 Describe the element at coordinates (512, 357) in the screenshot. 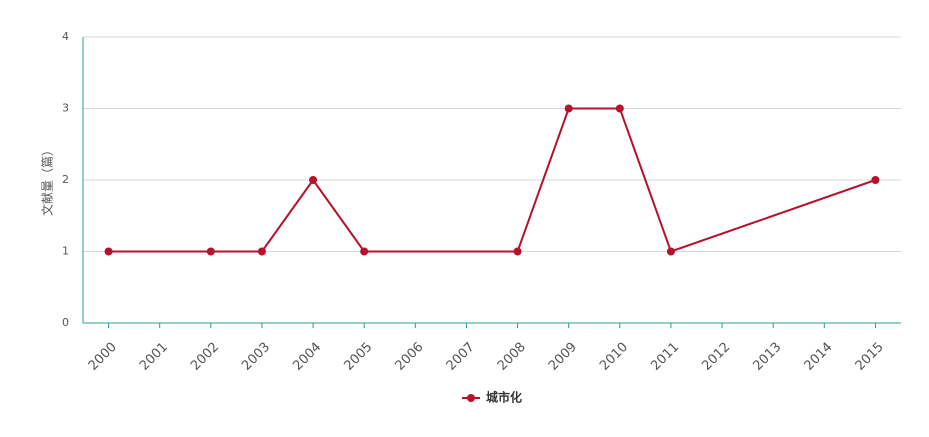

I see `x-tick-label: 2008` at that location.